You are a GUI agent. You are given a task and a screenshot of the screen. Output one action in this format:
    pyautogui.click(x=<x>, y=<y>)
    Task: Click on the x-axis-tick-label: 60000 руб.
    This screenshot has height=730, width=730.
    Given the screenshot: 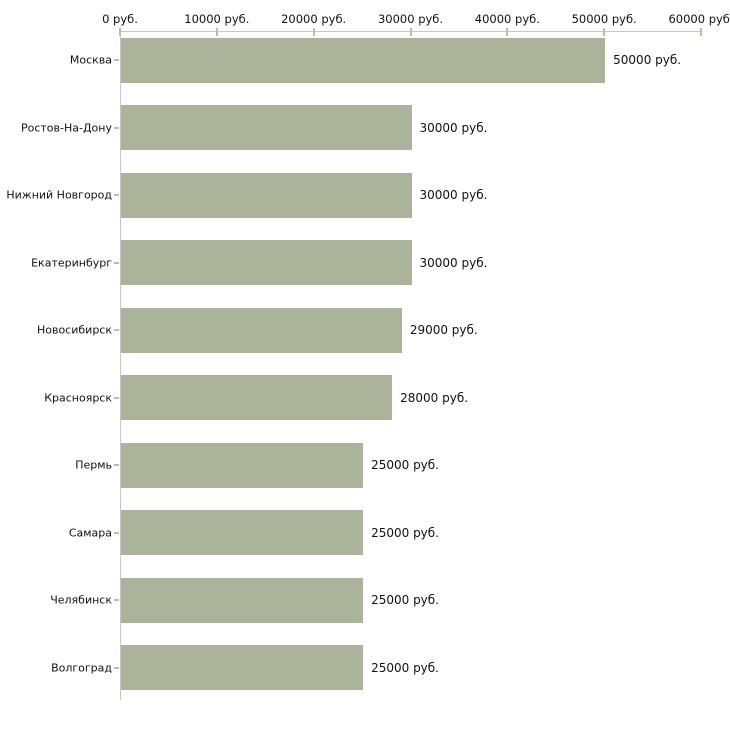 What is the action you would take?
    pyautogui.click(x=699, y=19)
    